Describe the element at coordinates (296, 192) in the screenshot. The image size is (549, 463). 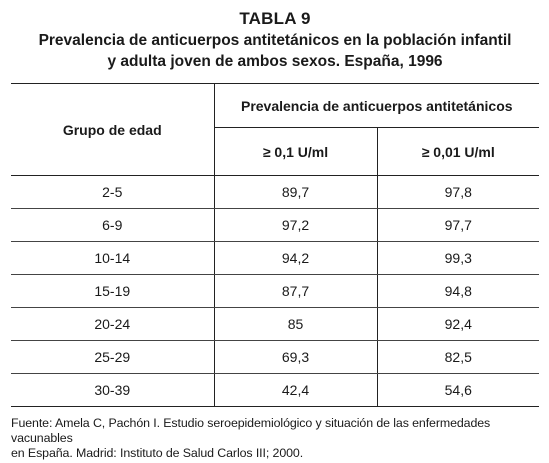
I see `prevalence-0-1-cell: 89,7` at that location.